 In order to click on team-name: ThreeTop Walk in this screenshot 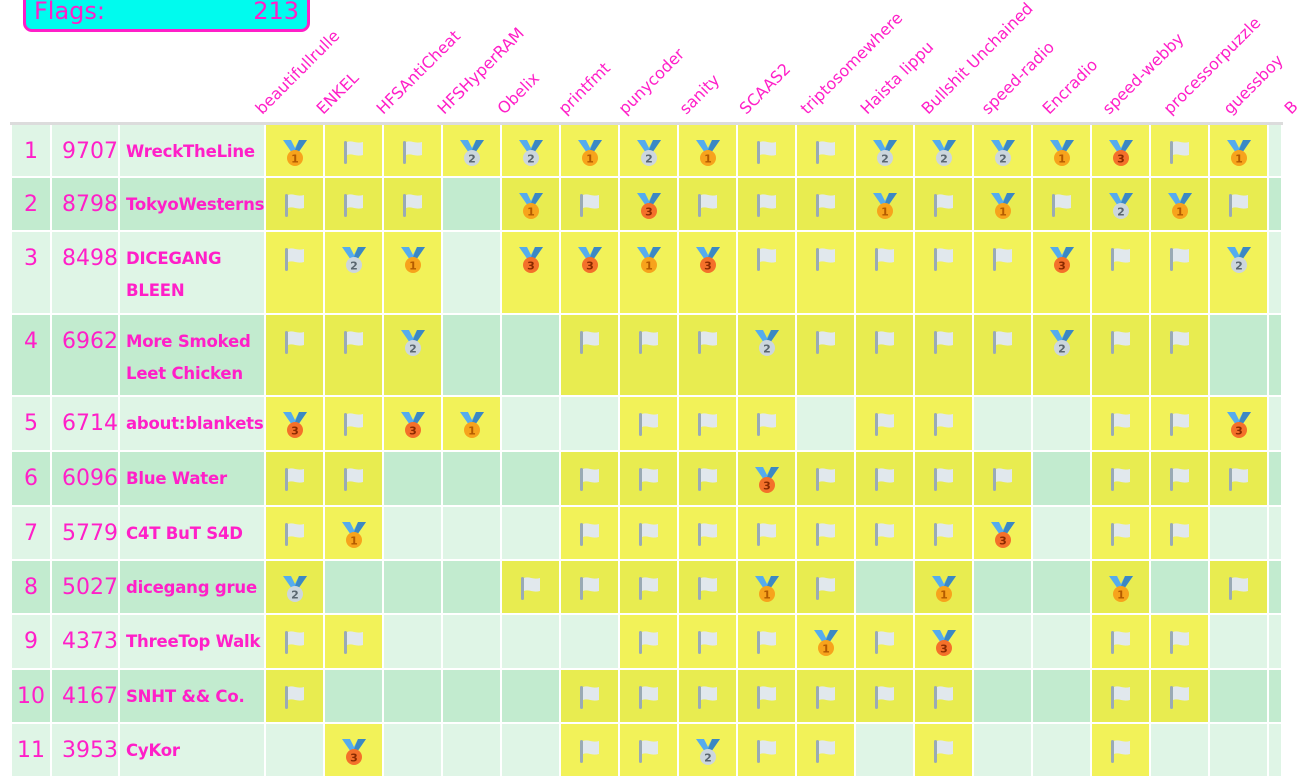, I will do `click(193, 641)`.